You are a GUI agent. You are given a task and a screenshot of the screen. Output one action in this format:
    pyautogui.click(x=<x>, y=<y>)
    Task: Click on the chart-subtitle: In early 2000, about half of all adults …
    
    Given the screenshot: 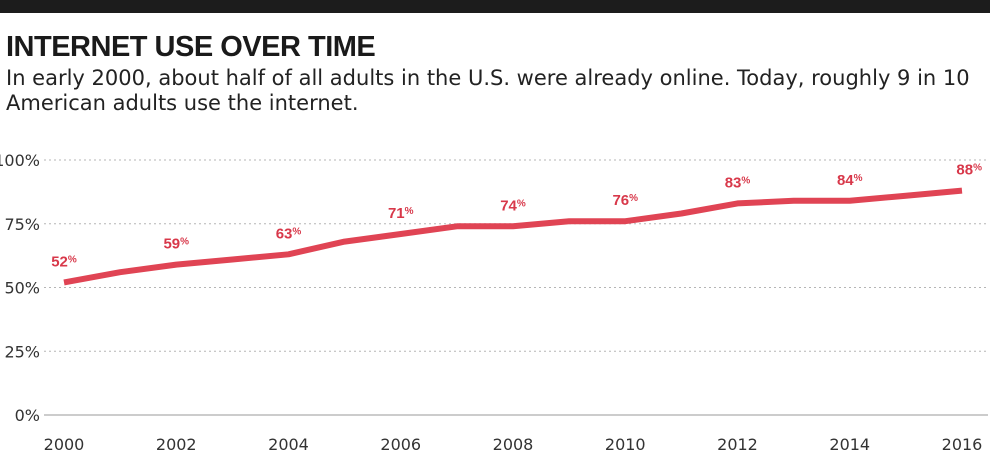 What is the action you would take?
    pyautogui.click(x=488, y=90)
    